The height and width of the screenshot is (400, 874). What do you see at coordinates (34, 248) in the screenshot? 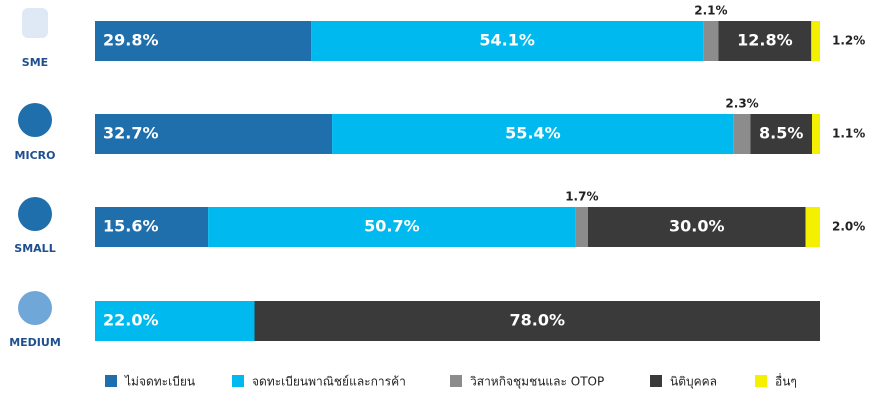
I see `category-label: SMALL` at bounding box center [34, 248].